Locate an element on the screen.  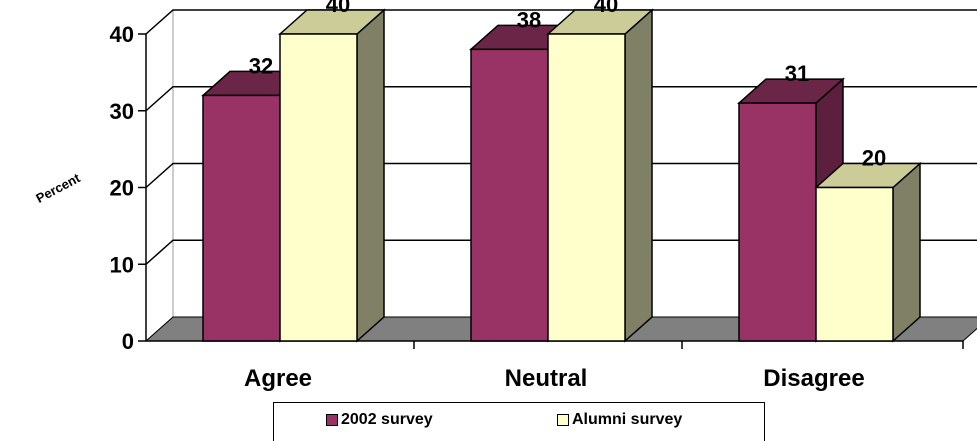
legend-label-2002-survey: 2002 survey is located at coordinates (387, 419).